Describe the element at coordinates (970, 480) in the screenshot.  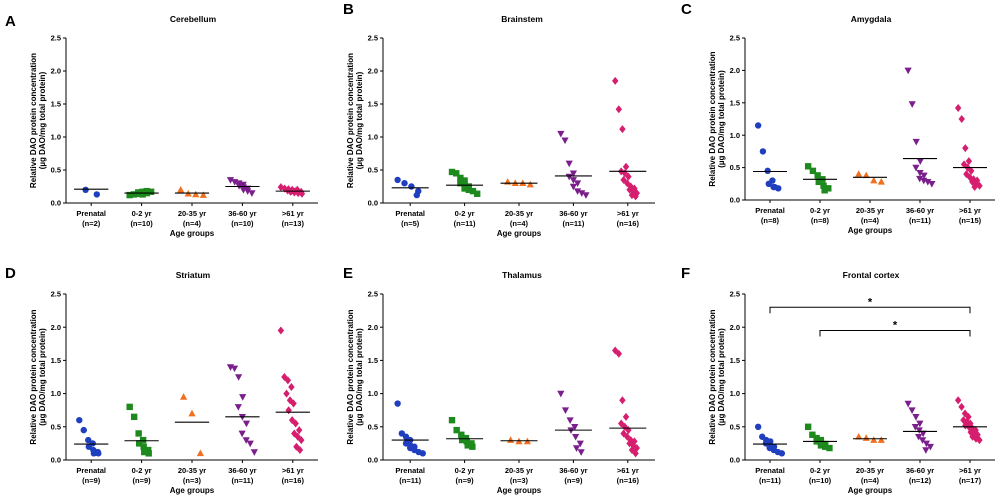
I see `x-tick-n-label: (n=17)` at that location.